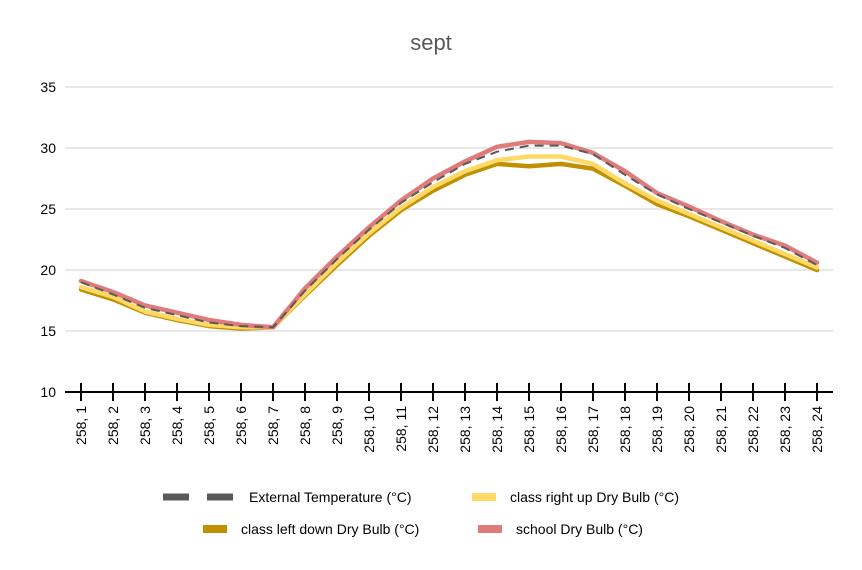 The width and height of the screenshot is (862, 570). Describe the element at coordinates (579, 529) in the screenshot. I see `legend-label: school Dry Bulb (°C)` at that location.